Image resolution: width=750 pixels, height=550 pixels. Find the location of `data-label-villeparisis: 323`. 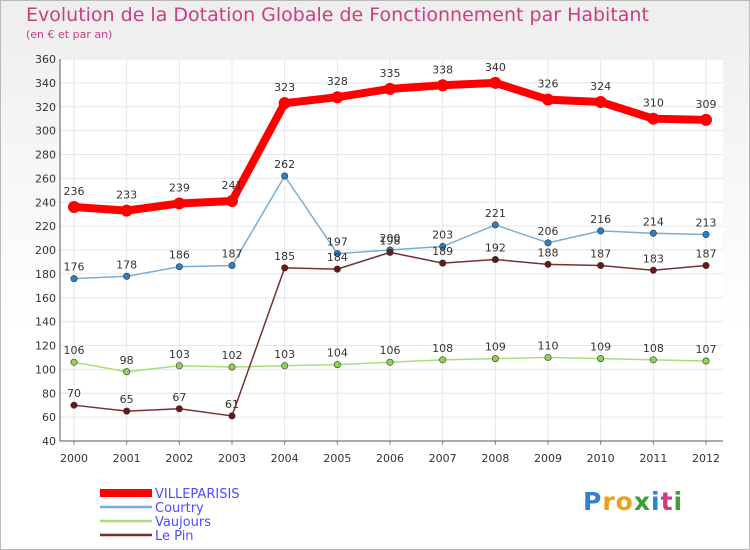

data-label-villeparisis: 323 is located at coordinates (284, 87).